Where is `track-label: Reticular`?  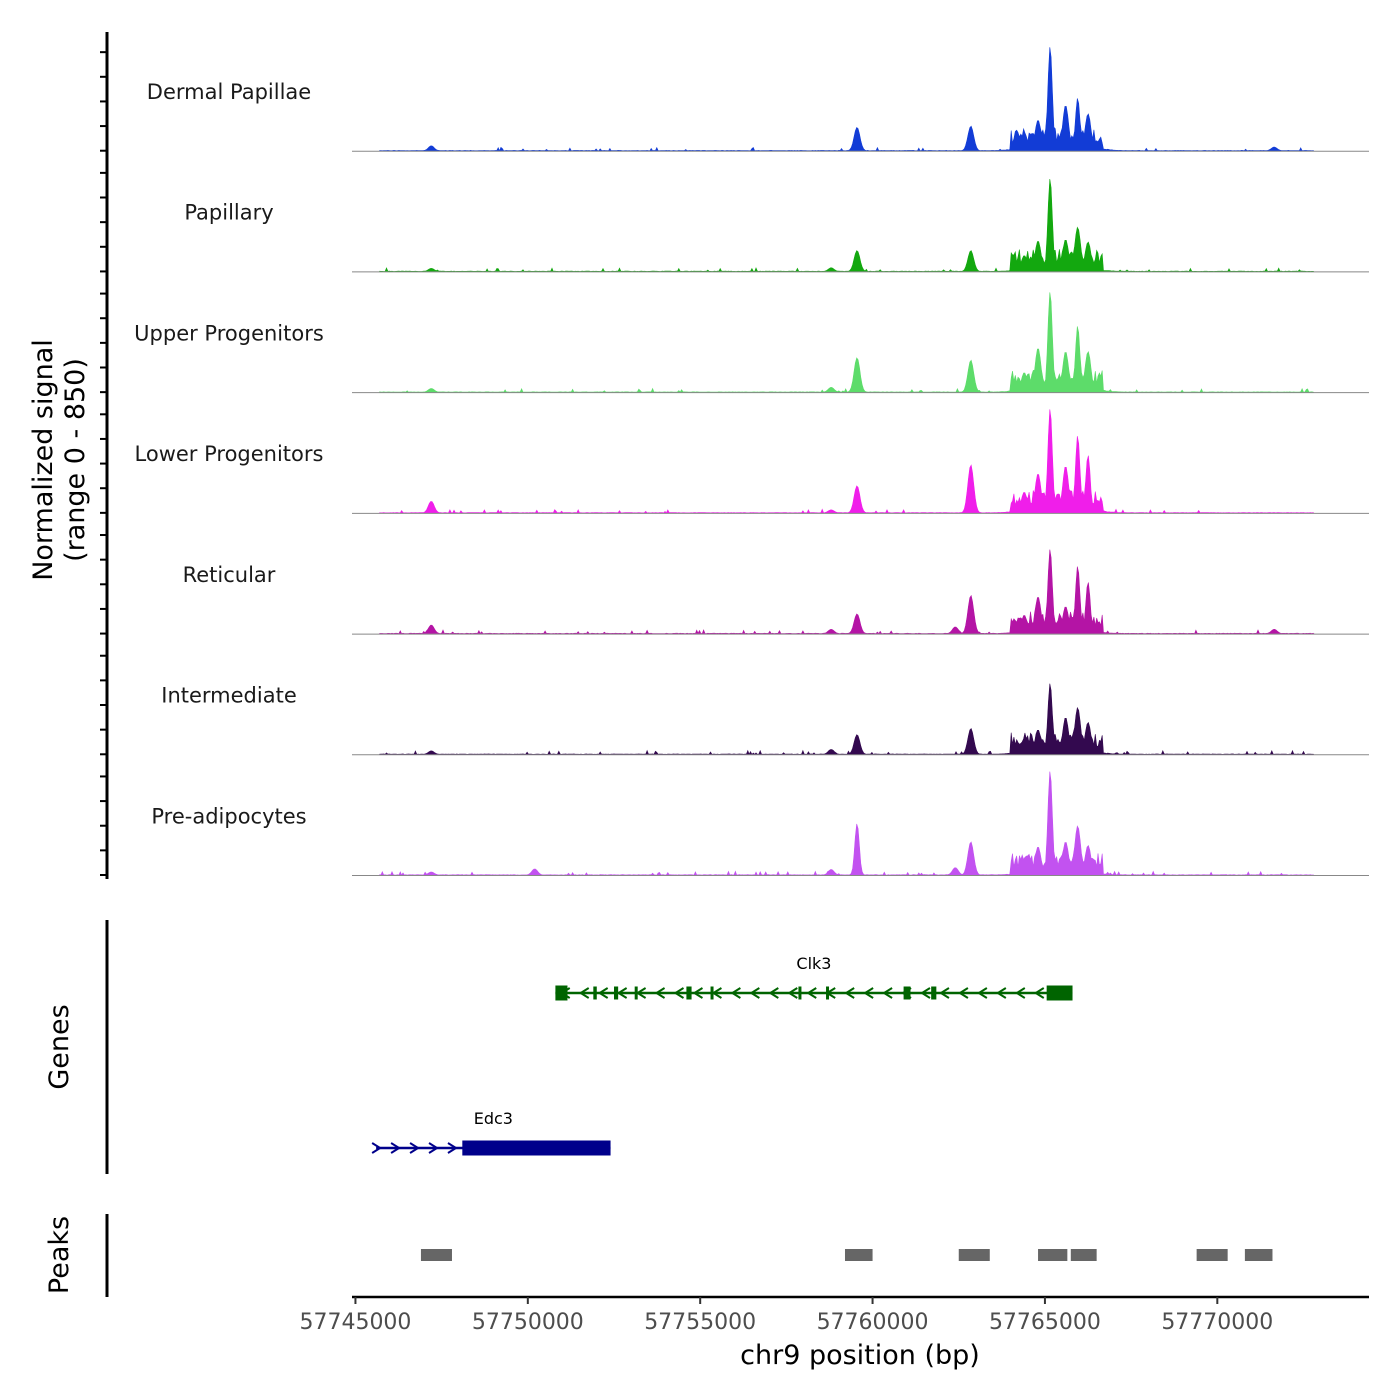
track-label: Reticular is located at coordinates (229, 575).